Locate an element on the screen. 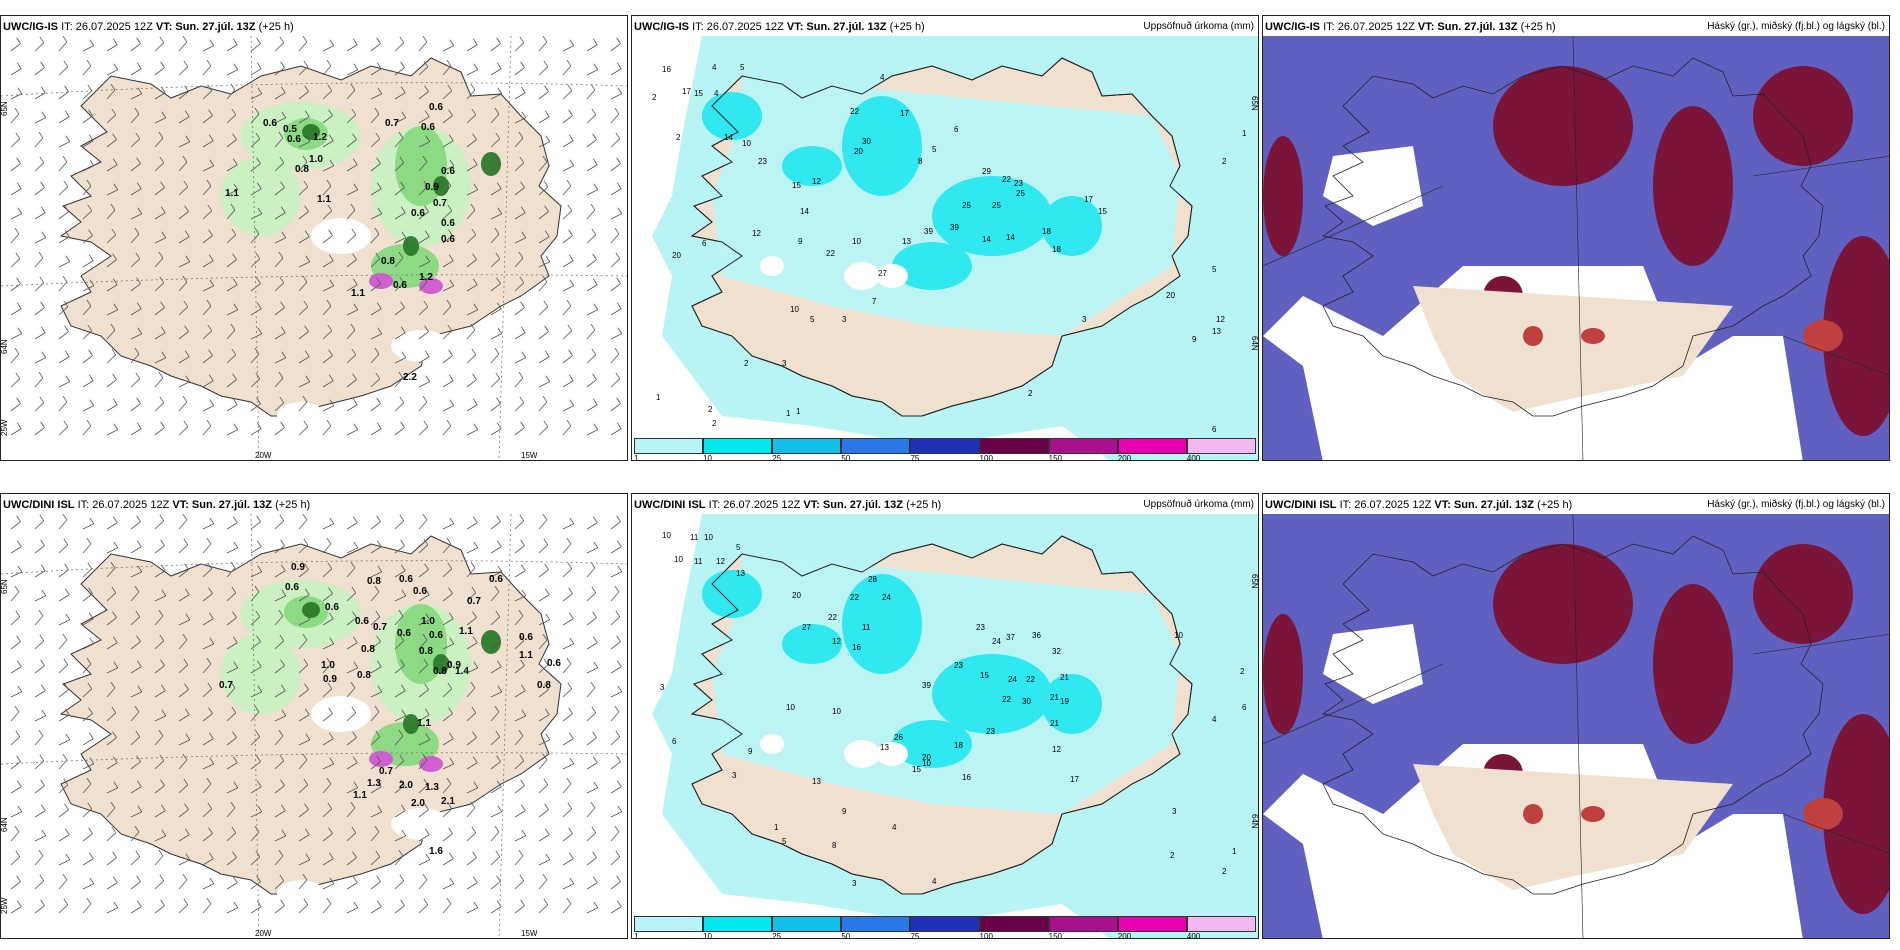  value-label: 7 is located at coordinates (874, 301).